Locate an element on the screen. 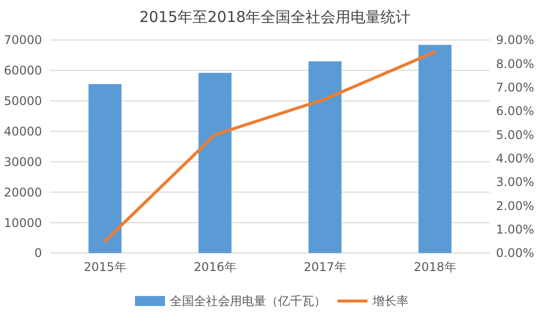 Image resolution: width=550 pixels, height=325 pixels. x-tick-label: 2017年 is located at coordinates (325, 267).